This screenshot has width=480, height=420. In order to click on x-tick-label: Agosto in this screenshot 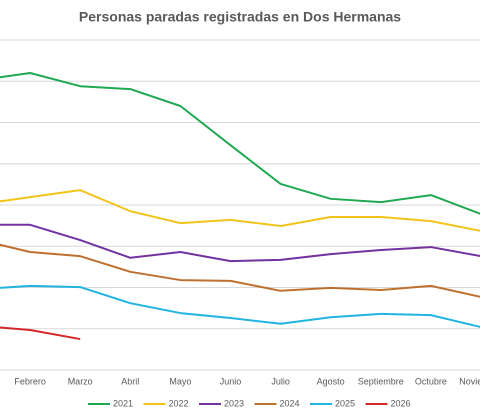, I will do `click(331, 381)`.